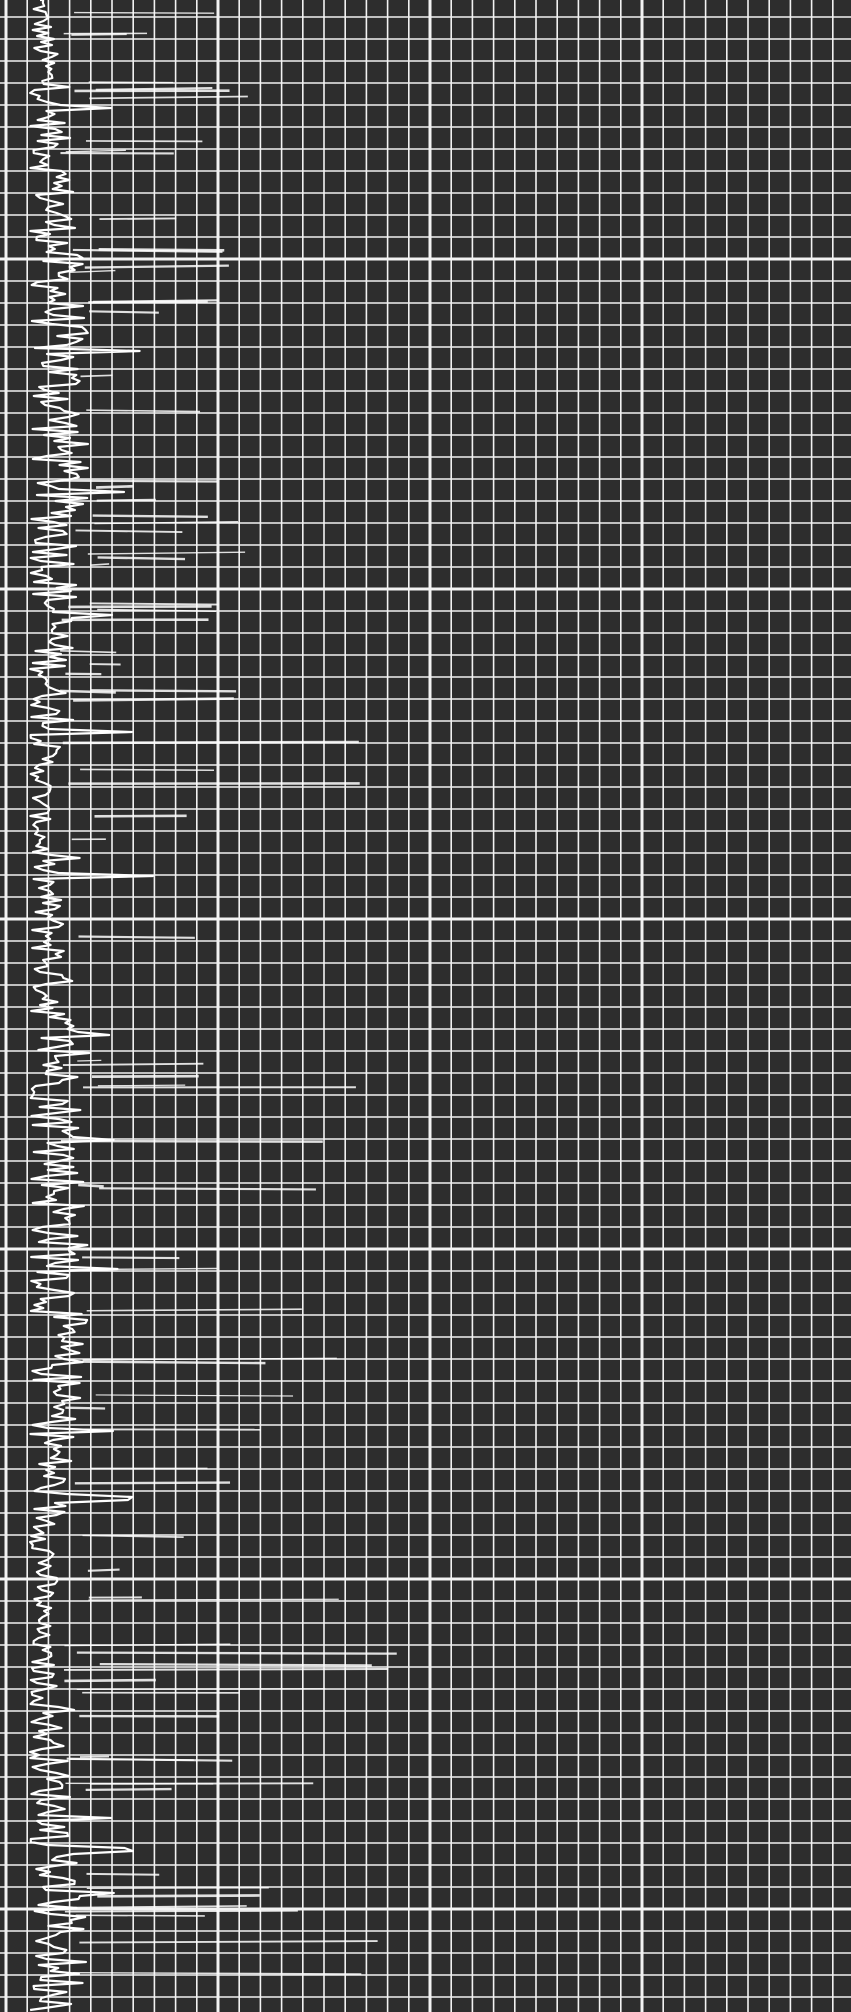 The height and width of the screenshot is (2012, 851). I want to click on recorder-trace, so click(91, 1006).